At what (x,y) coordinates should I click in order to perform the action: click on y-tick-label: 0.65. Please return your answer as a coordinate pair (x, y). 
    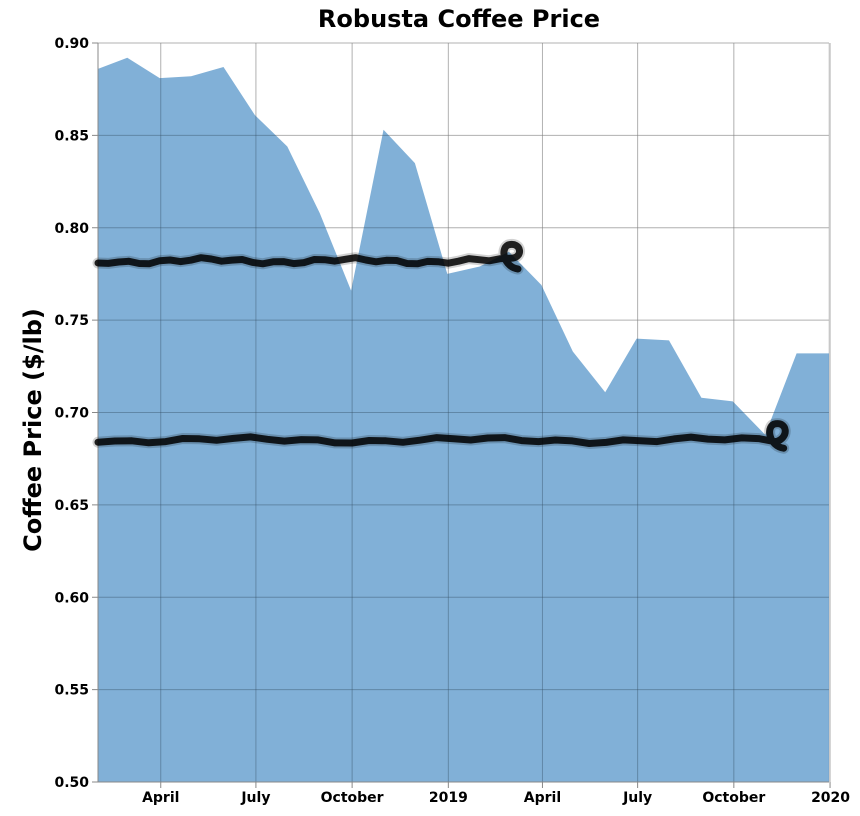
    Looking at the image, I should click on (71, 506).